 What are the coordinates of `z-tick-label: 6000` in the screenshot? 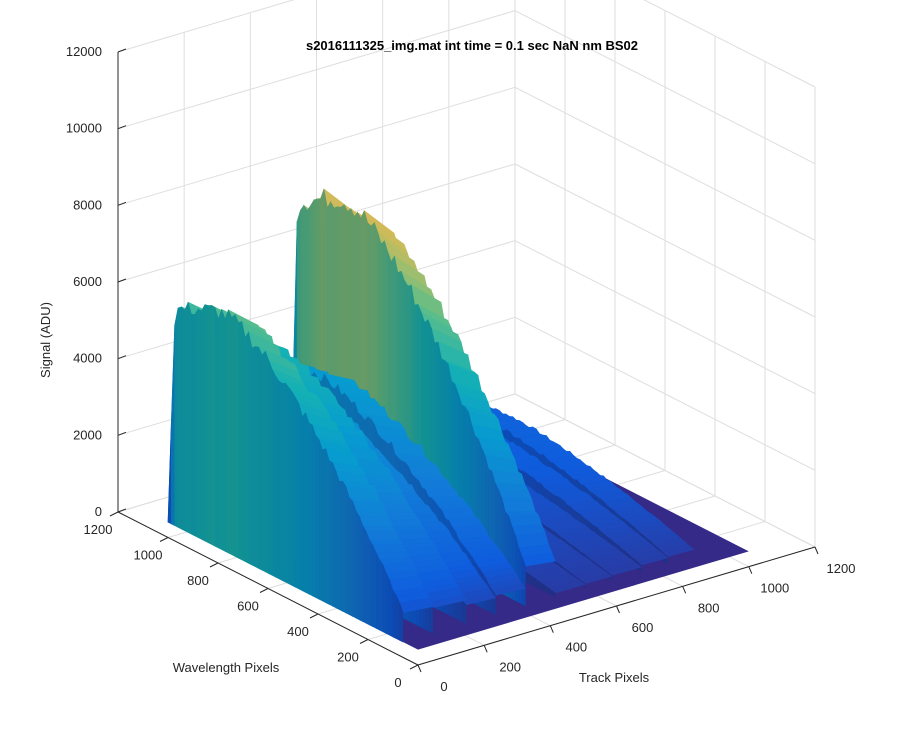 It's located at (87, 281).